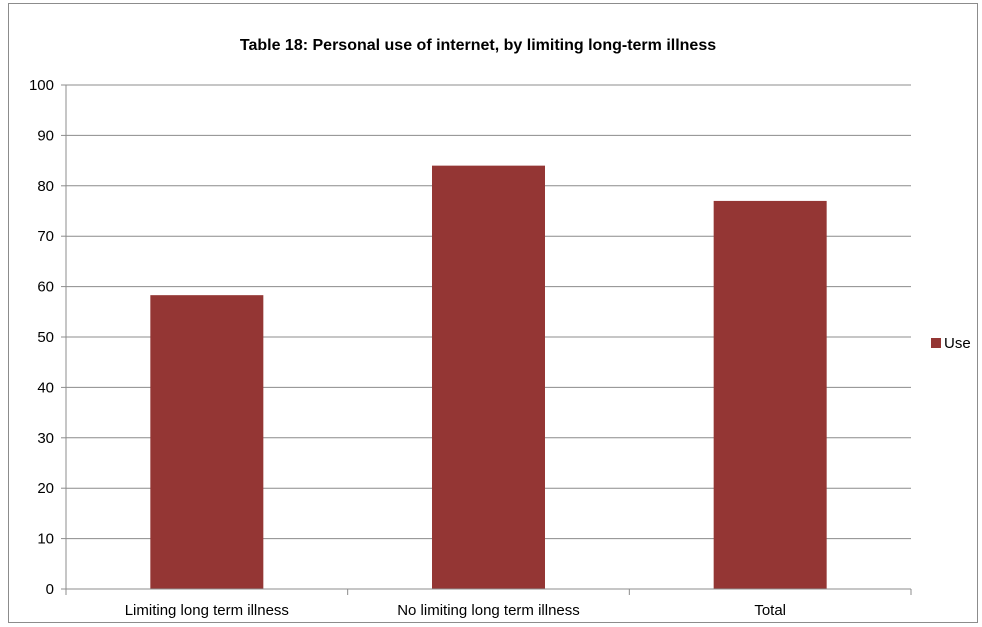  Describe the element at coordinates (45, 186) in the screenshot. I see `y-tick-label: 80` at that location.